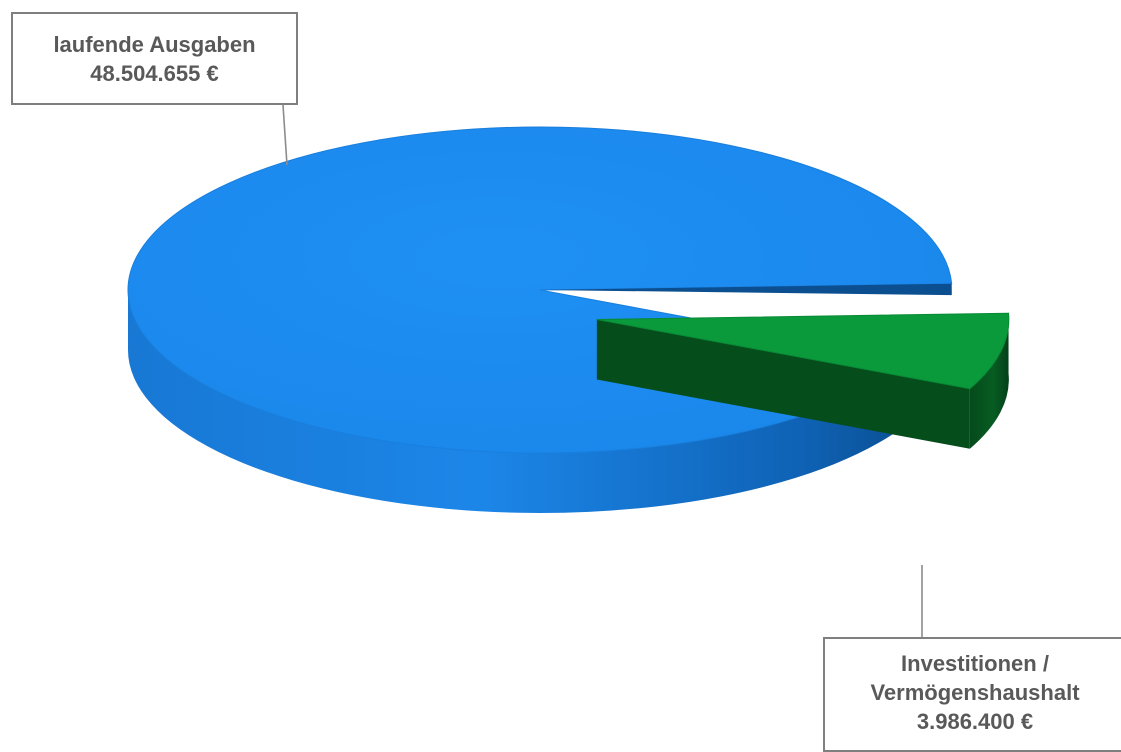 The image size is (1121, 752). I want to click on slice-side-investitionen, so click(989, 381).